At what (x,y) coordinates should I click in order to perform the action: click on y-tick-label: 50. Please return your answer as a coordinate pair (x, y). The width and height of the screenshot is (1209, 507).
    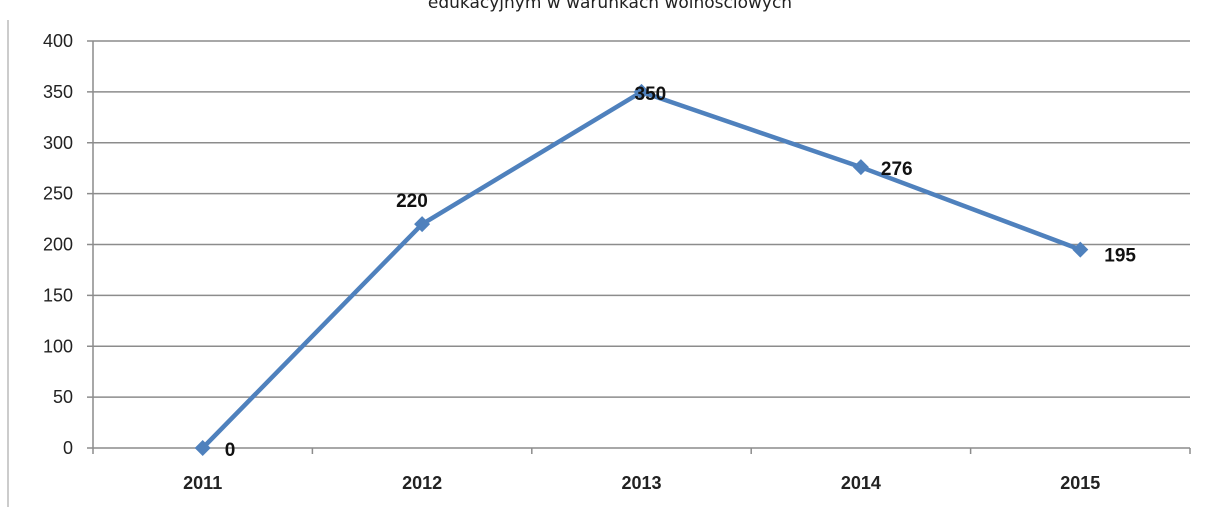
    Looking at the image, I should click on (63, 397).